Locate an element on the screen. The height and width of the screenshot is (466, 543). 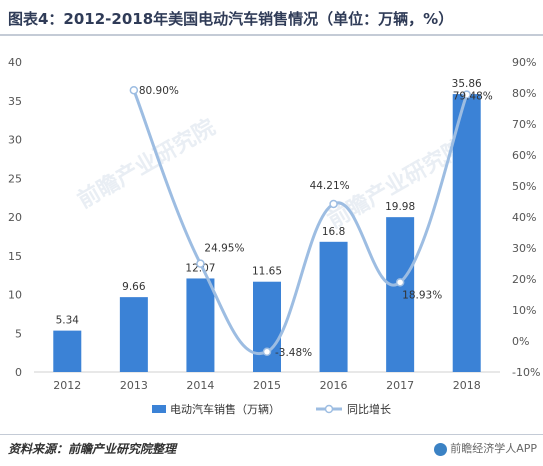
y-right-tick-label: 30% is located at coordinates (524, 248).